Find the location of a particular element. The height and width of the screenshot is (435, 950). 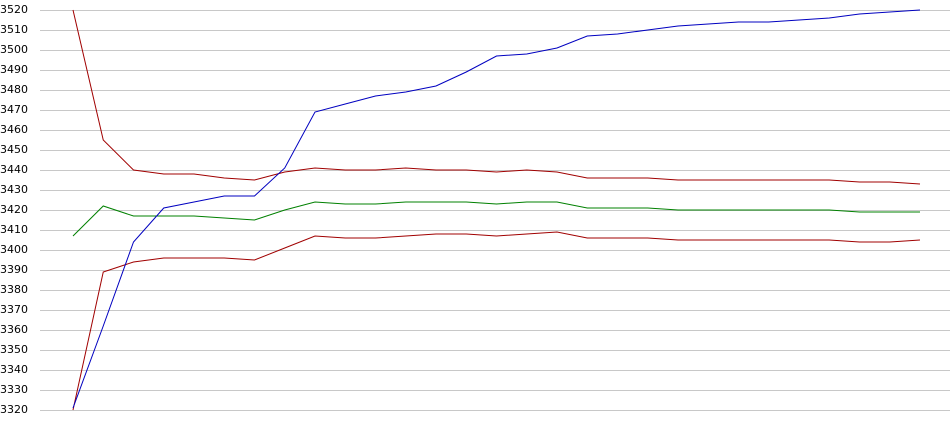

y-tick-label: 3350 is located at coordinates (14, 349).